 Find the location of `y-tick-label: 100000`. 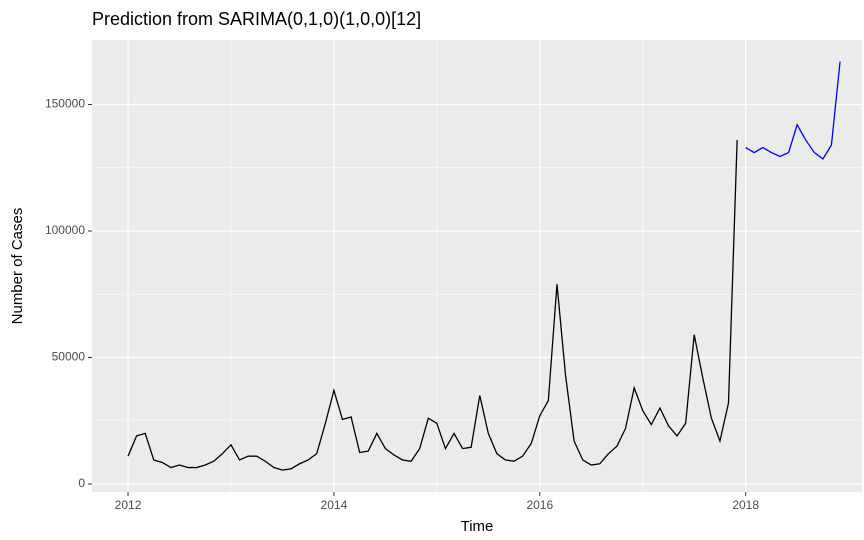

y-tick-label: 100000 is located at coordinates (65, 230).